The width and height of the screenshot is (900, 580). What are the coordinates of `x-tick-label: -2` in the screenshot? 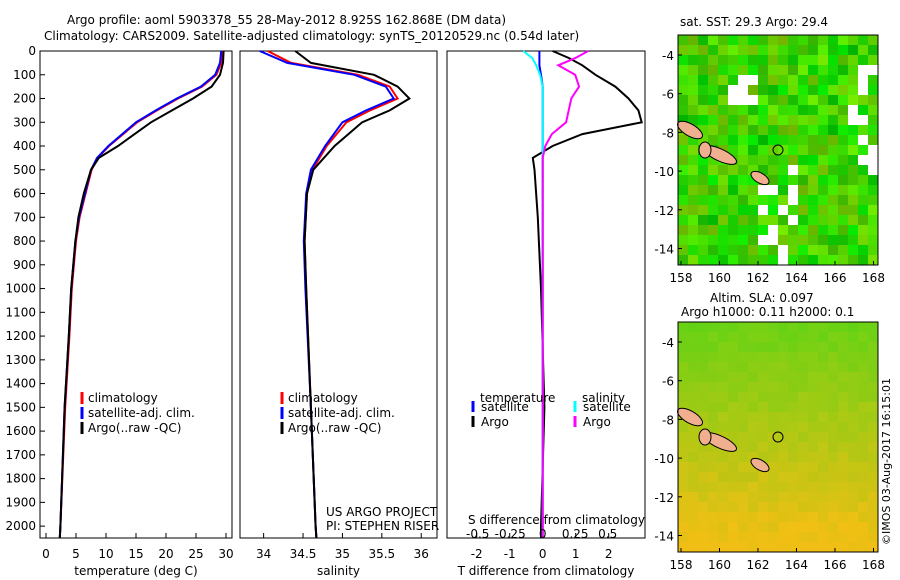 It's located at (477, 554).